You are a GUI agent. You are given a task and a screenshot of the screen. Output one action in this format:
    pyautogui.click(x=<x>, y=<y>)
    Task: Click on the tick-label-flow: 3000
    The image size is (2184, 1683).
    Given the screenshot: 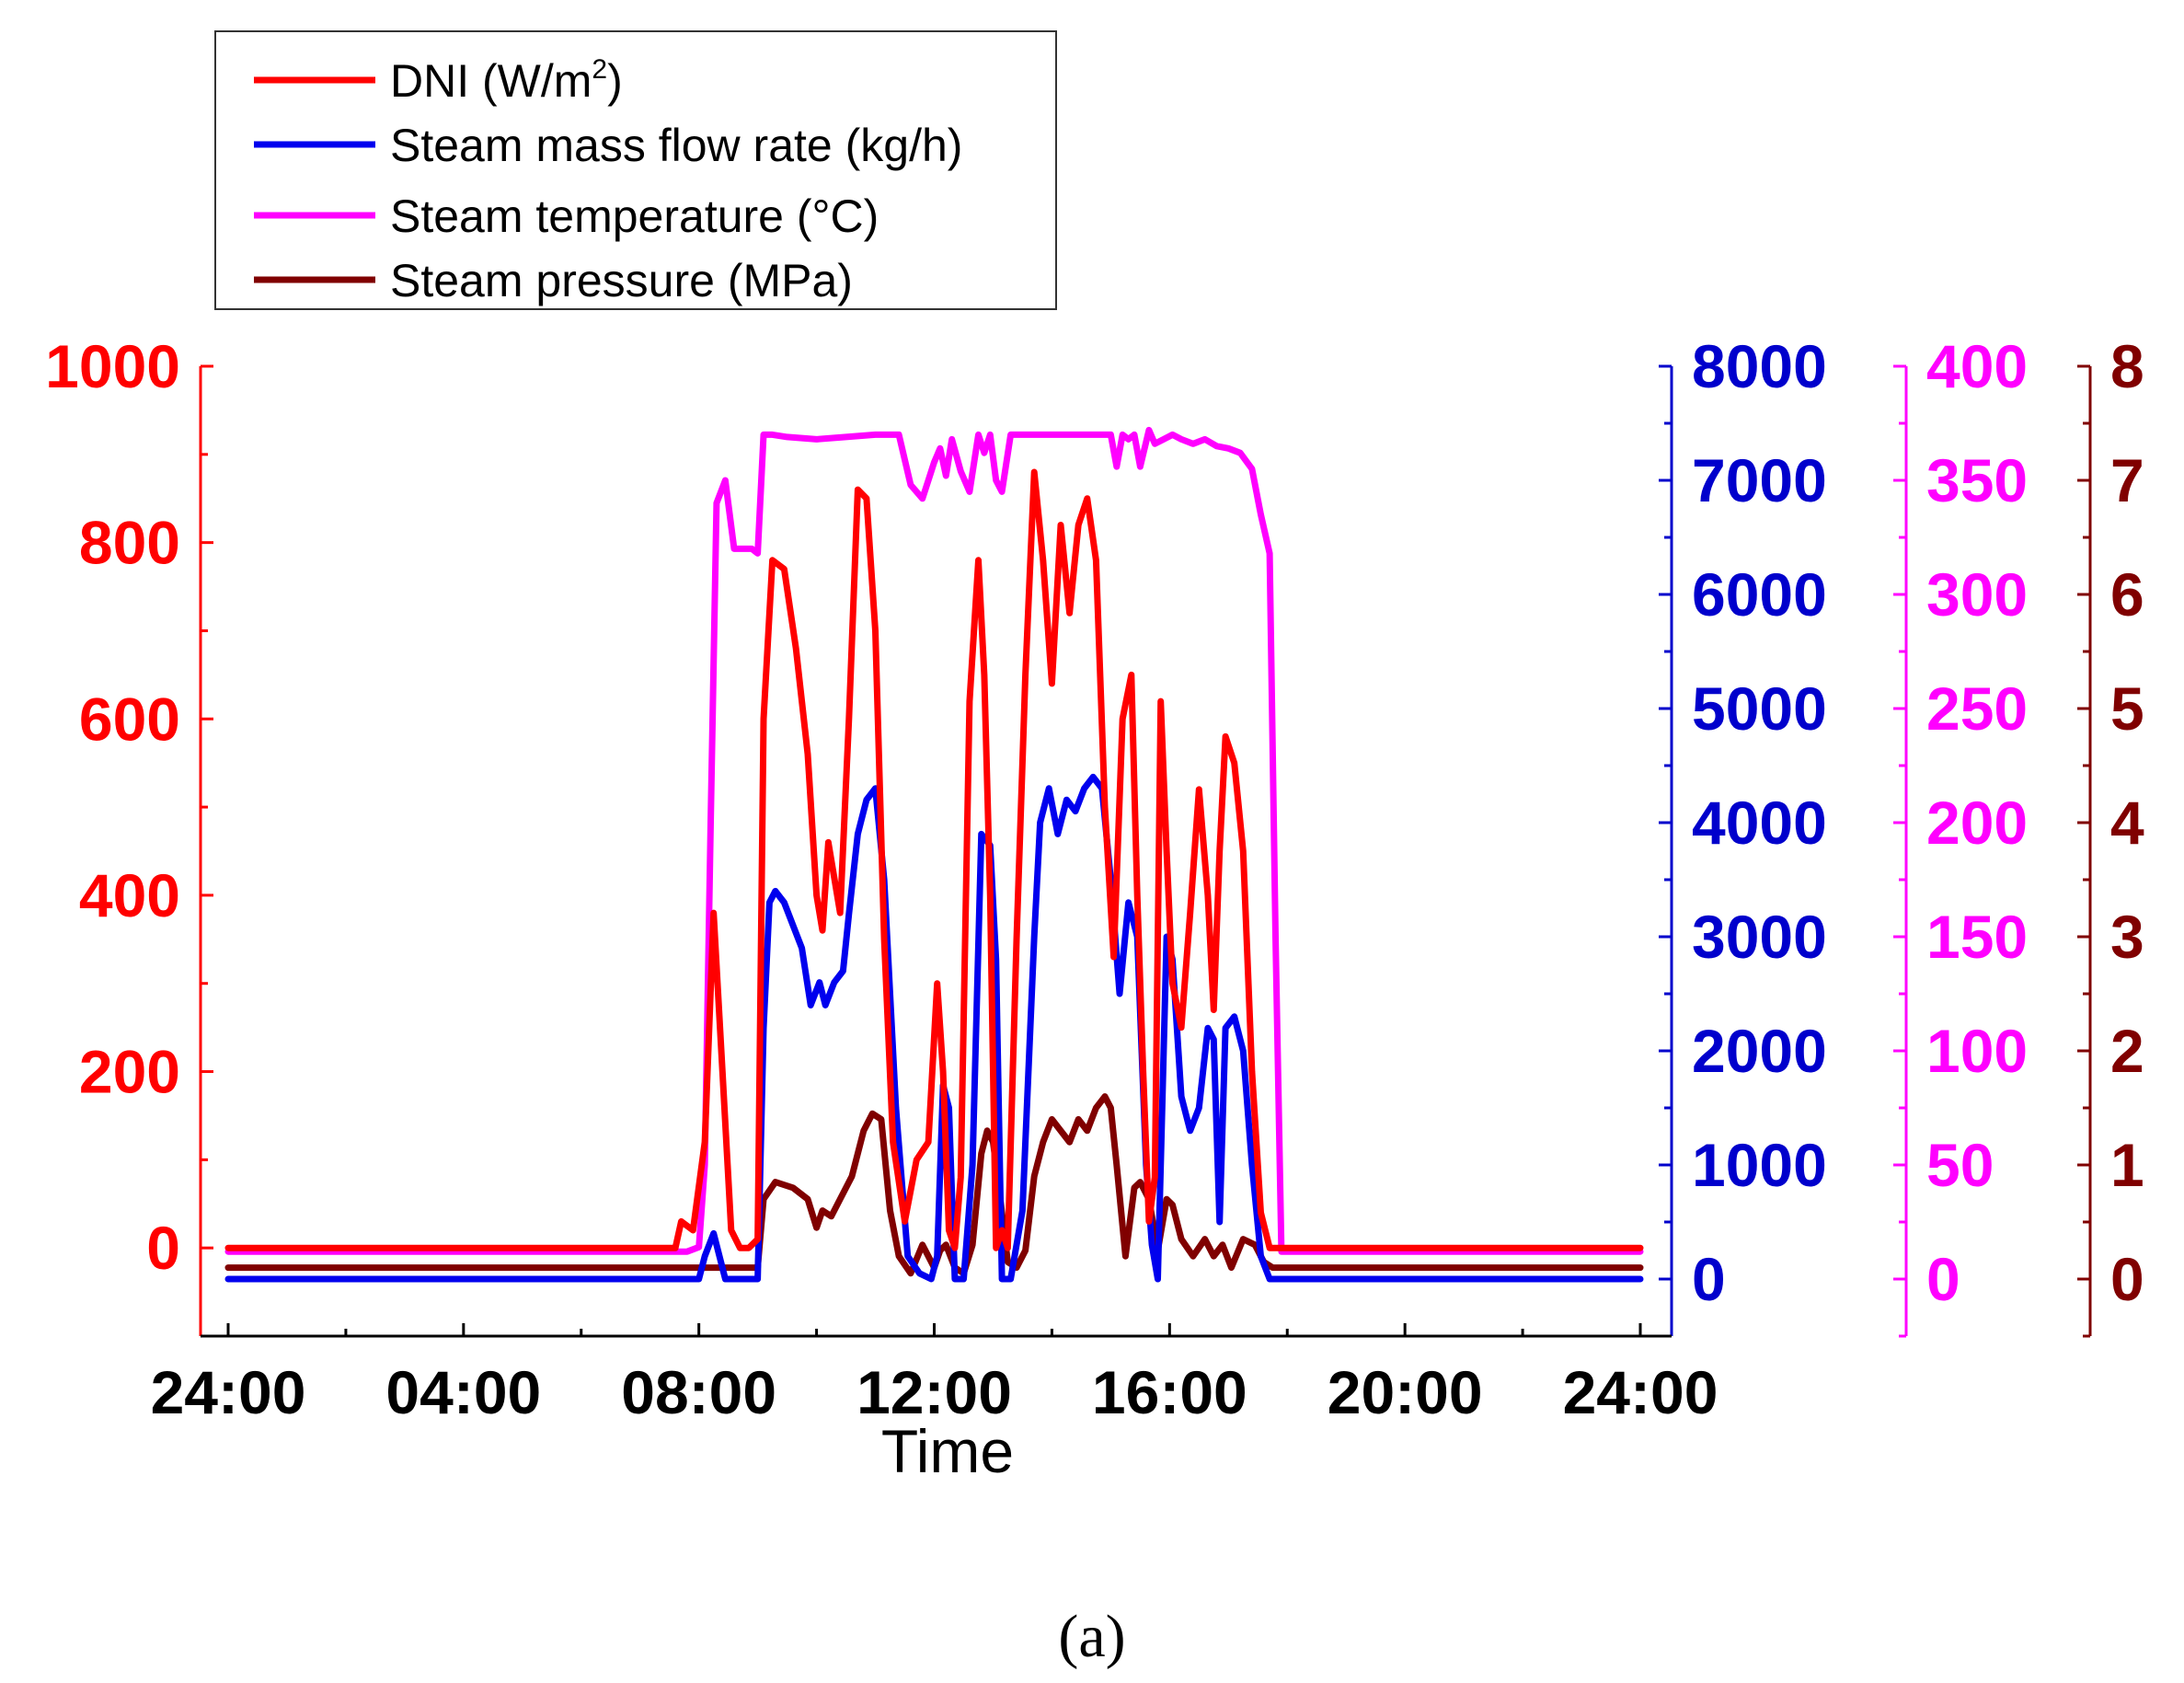 What is the action you would take?
    pyautogui.click(x=1759, y=937)
    